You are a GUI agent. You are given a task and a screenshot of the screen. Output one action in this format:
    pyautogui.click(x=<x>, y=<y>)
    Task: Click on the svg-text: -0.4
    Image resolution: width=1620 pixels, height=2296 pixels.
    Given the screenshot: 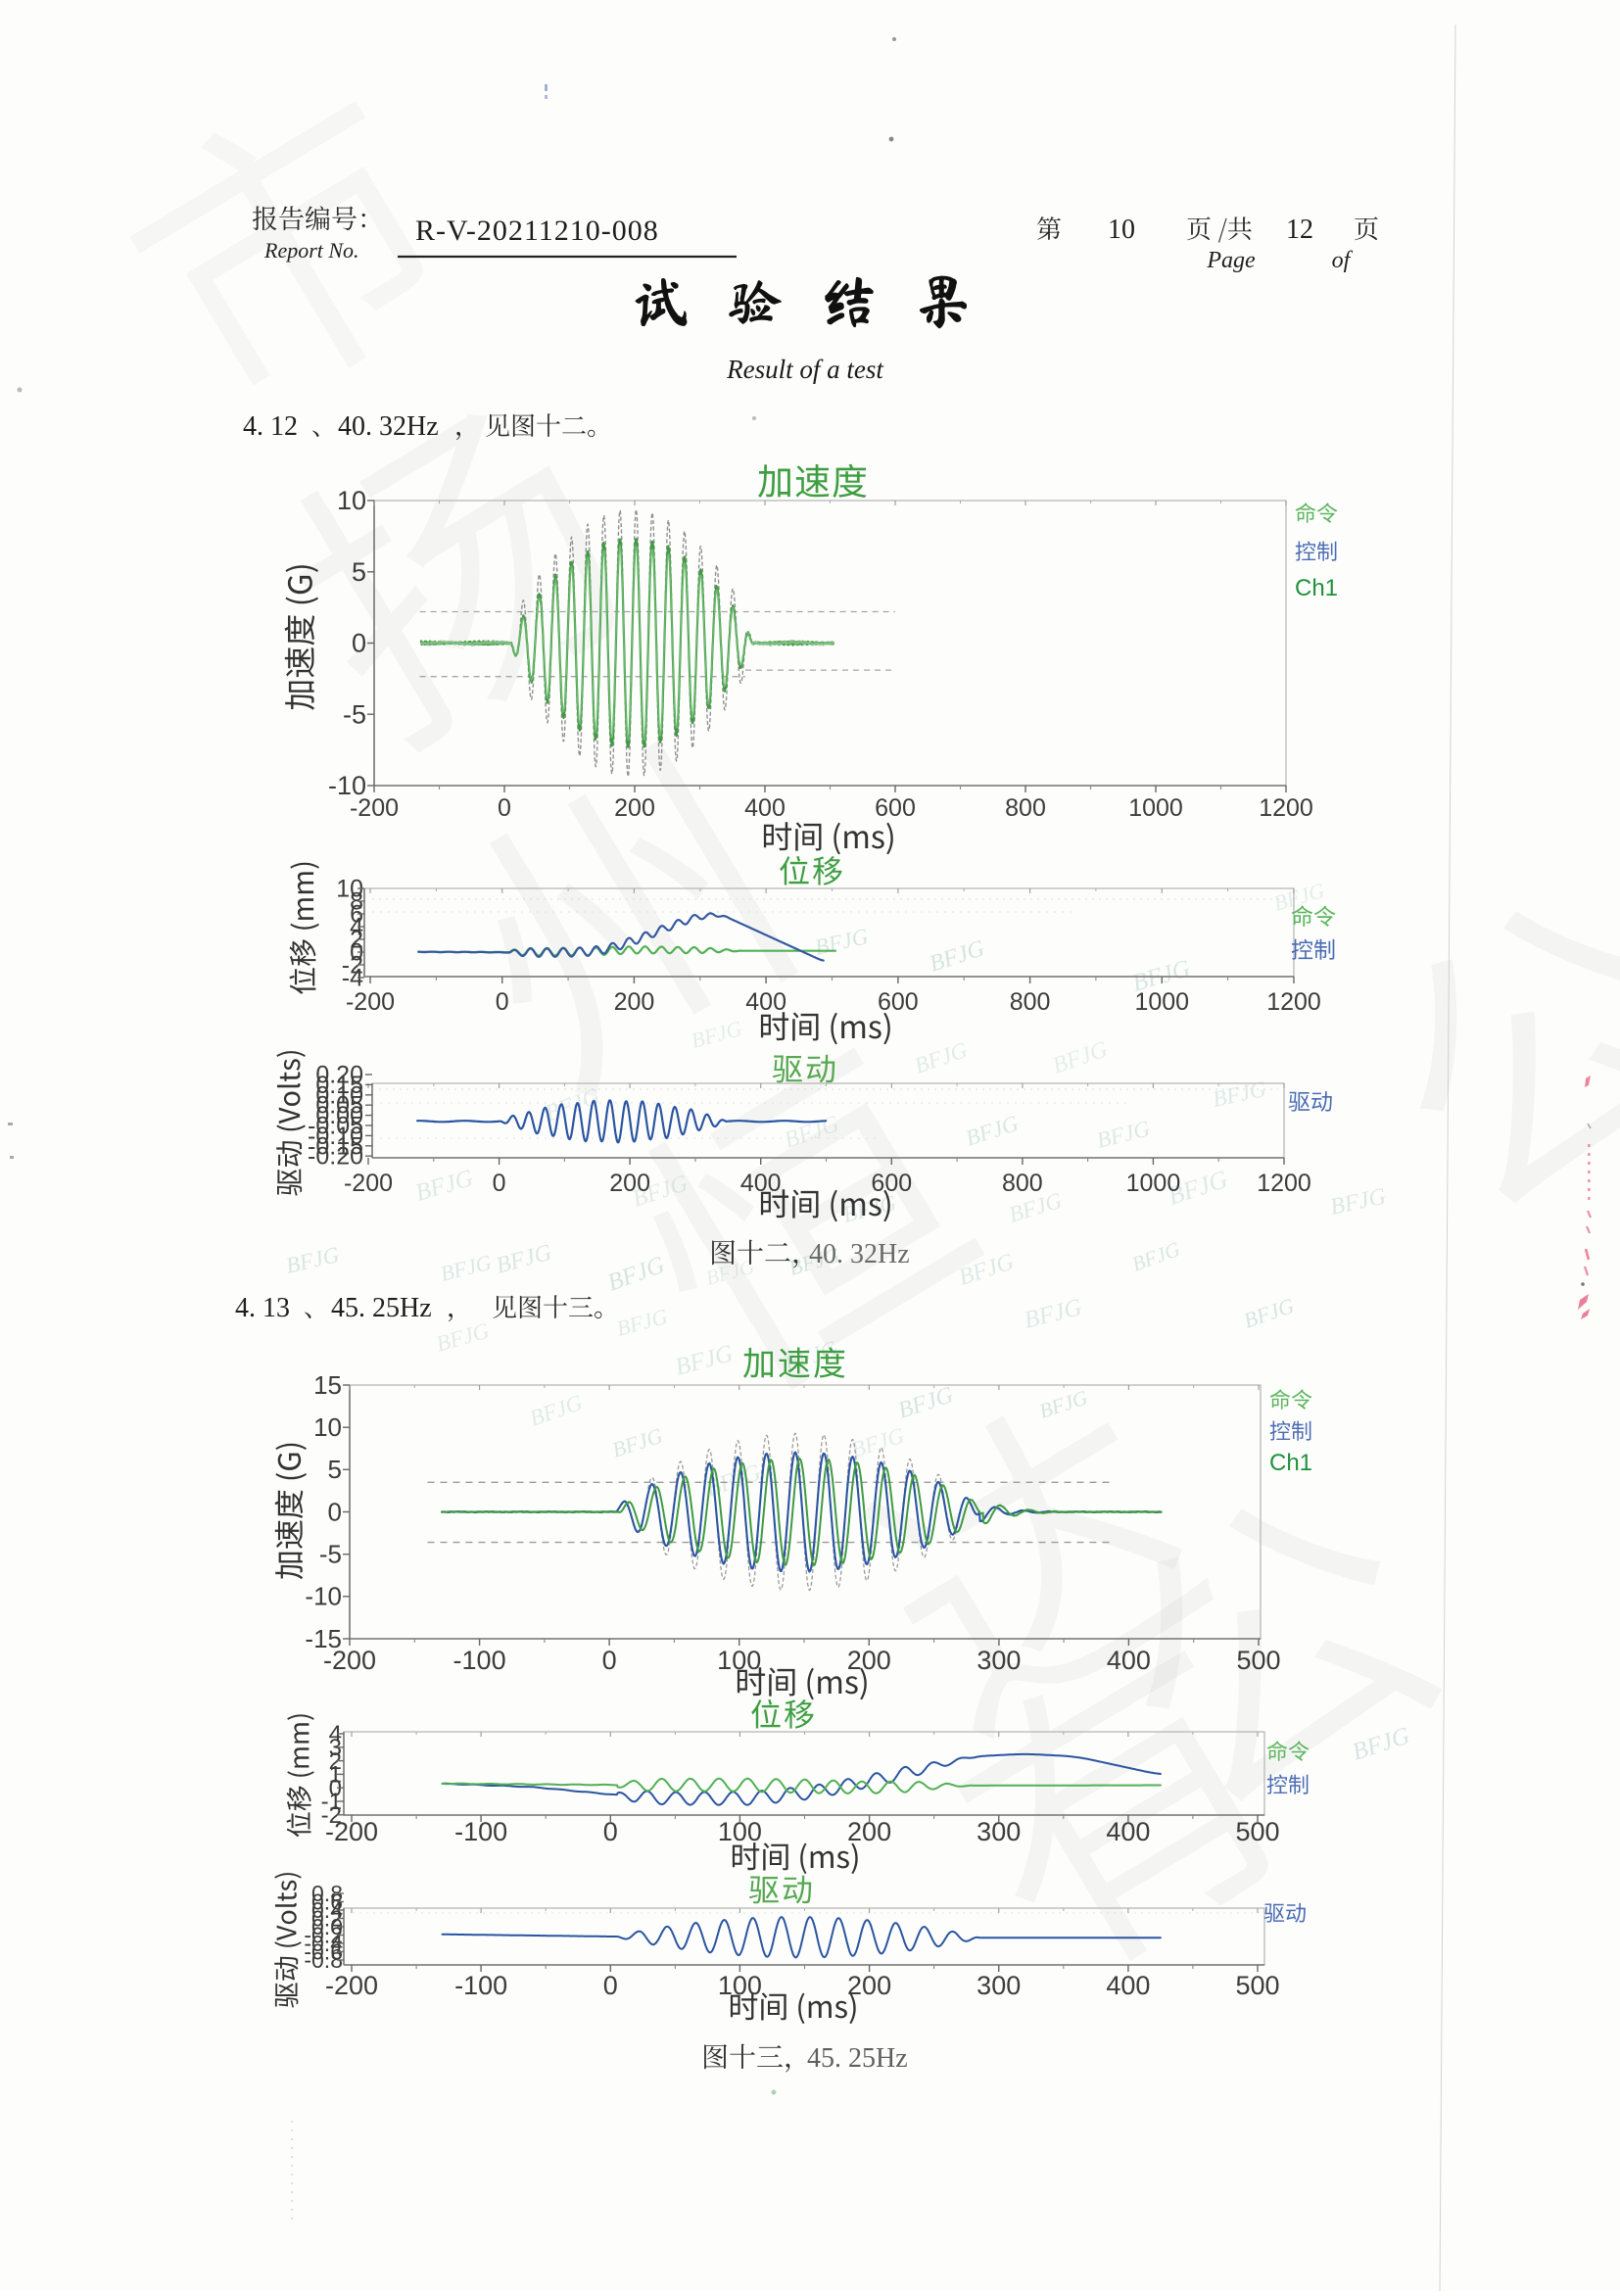 What is the action you would take?
    pyautogui.click(x=323, y=1944)
    